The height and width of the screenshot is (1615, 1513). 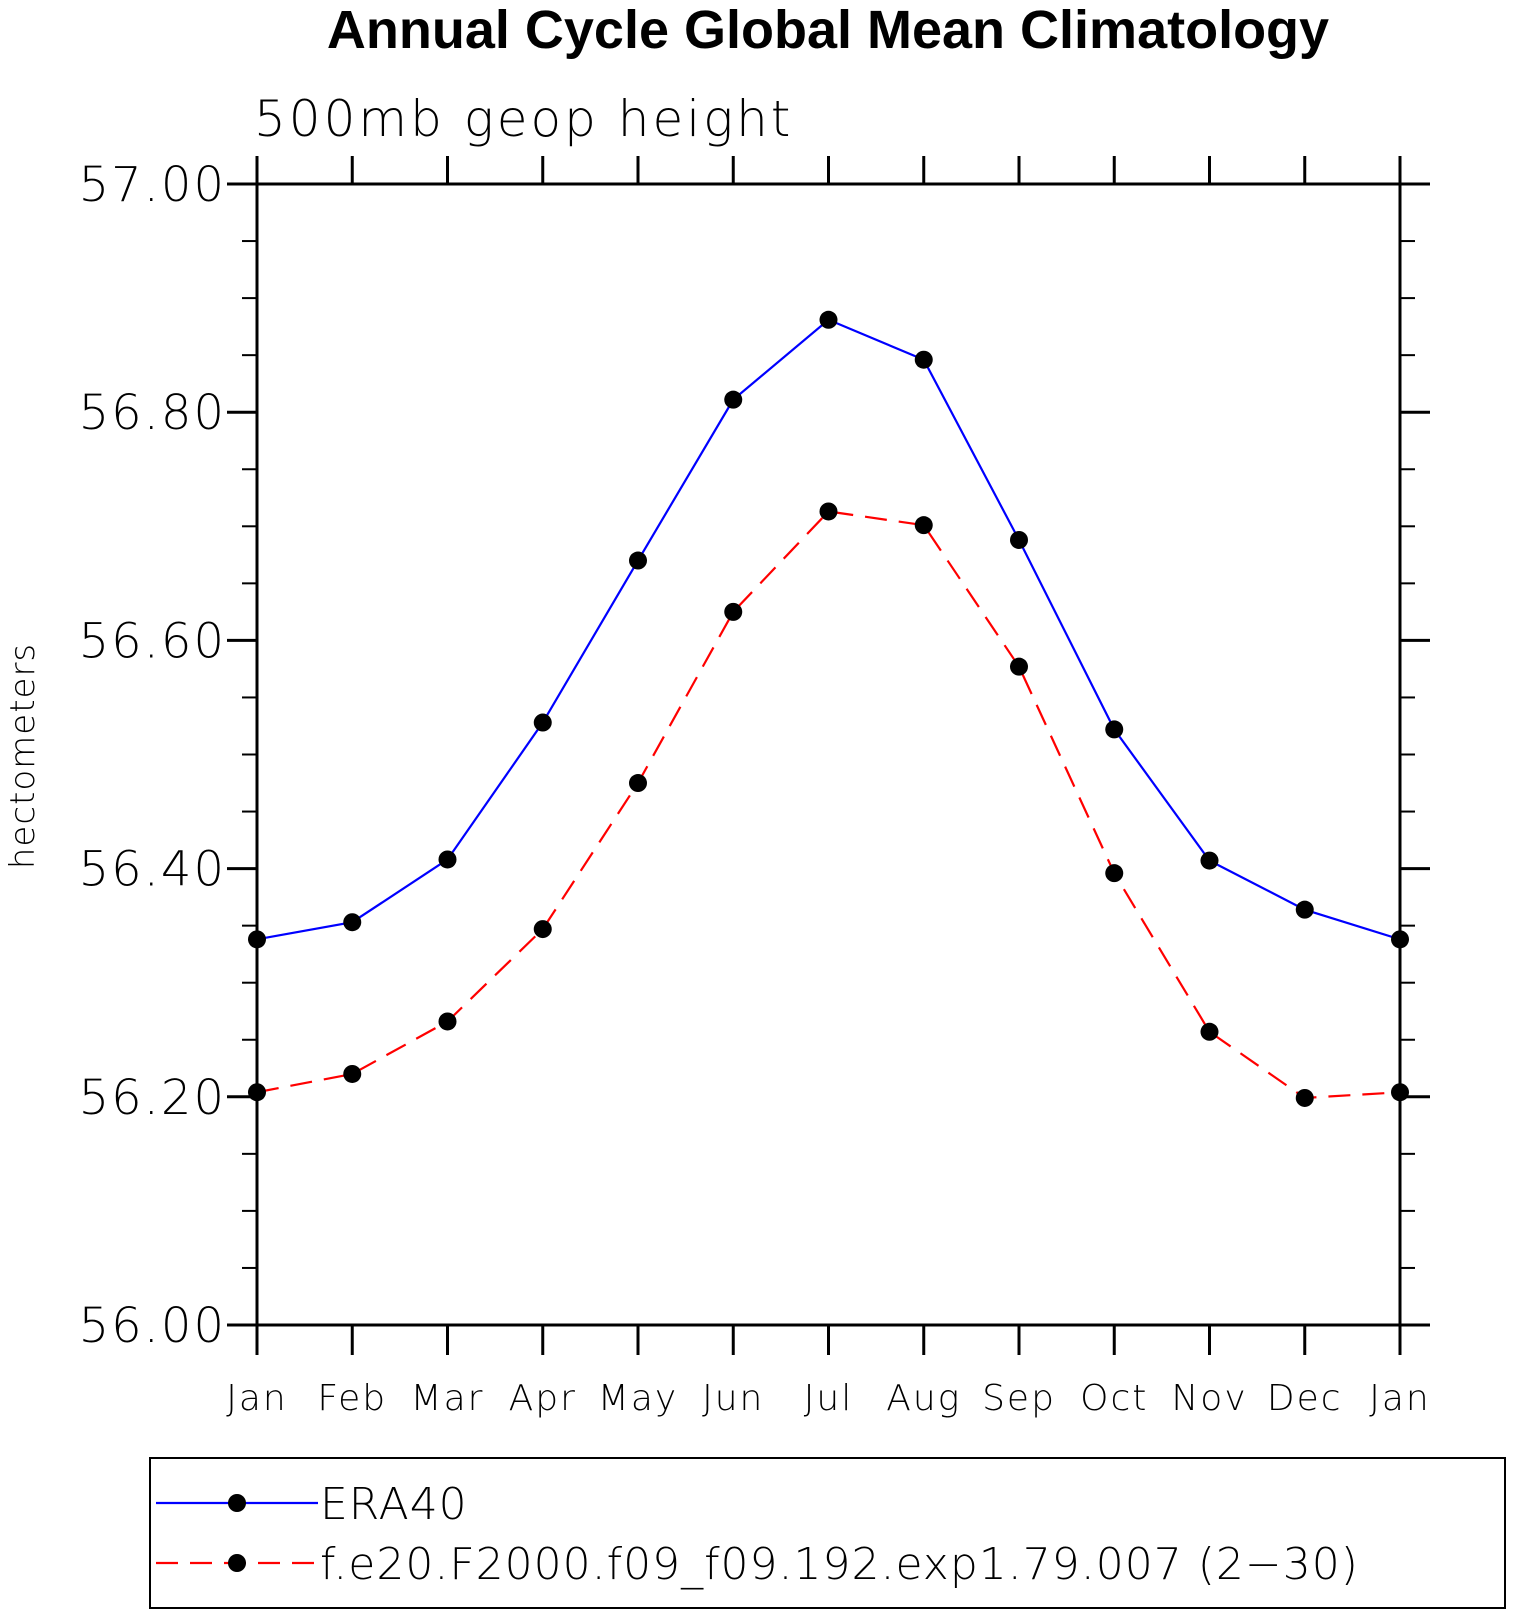 I want to click on x-tick-label: Jun, so click(x=733, y=1398).